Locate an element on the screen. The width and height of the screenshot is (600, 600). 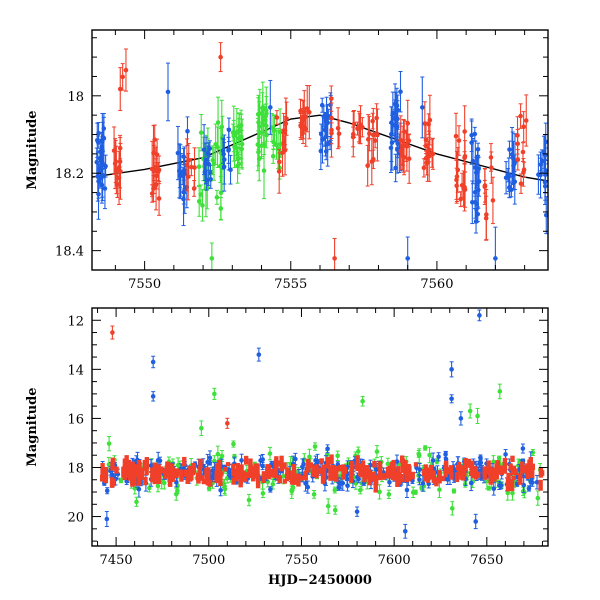
bottom-outlier-green is located at coordinates (477, 416).